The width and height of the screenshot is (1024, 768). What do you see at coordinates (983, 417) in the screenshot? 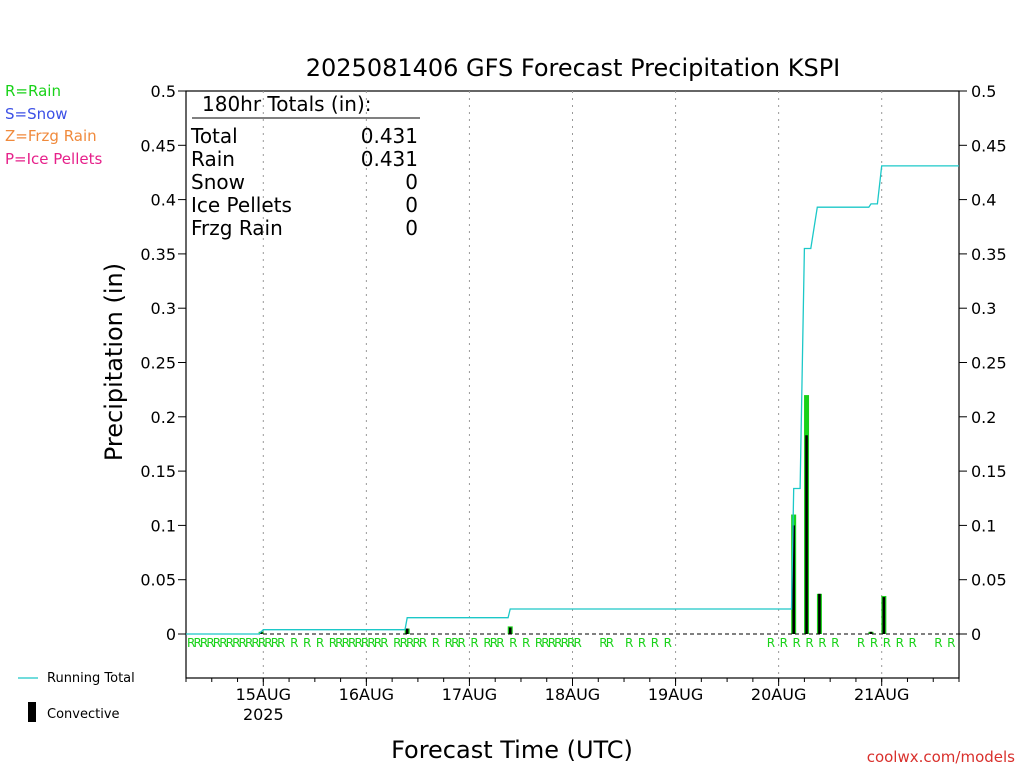
I see `y-tick-label-right: 0.2` at bounding box center [983, 417].